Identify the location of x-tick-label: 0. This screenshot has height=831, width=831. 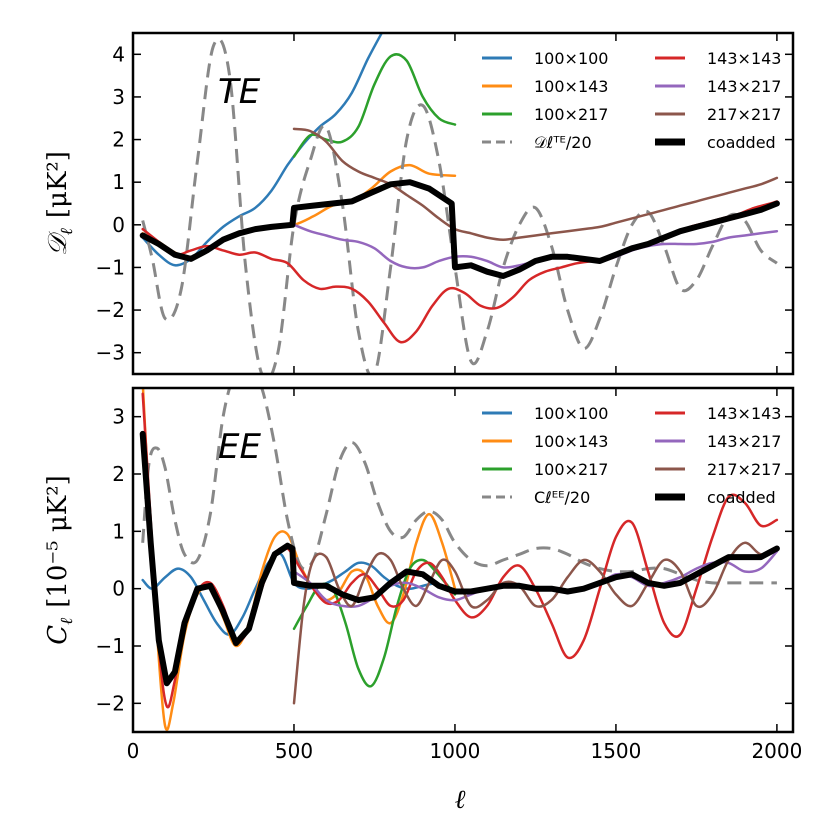
(133, 751).